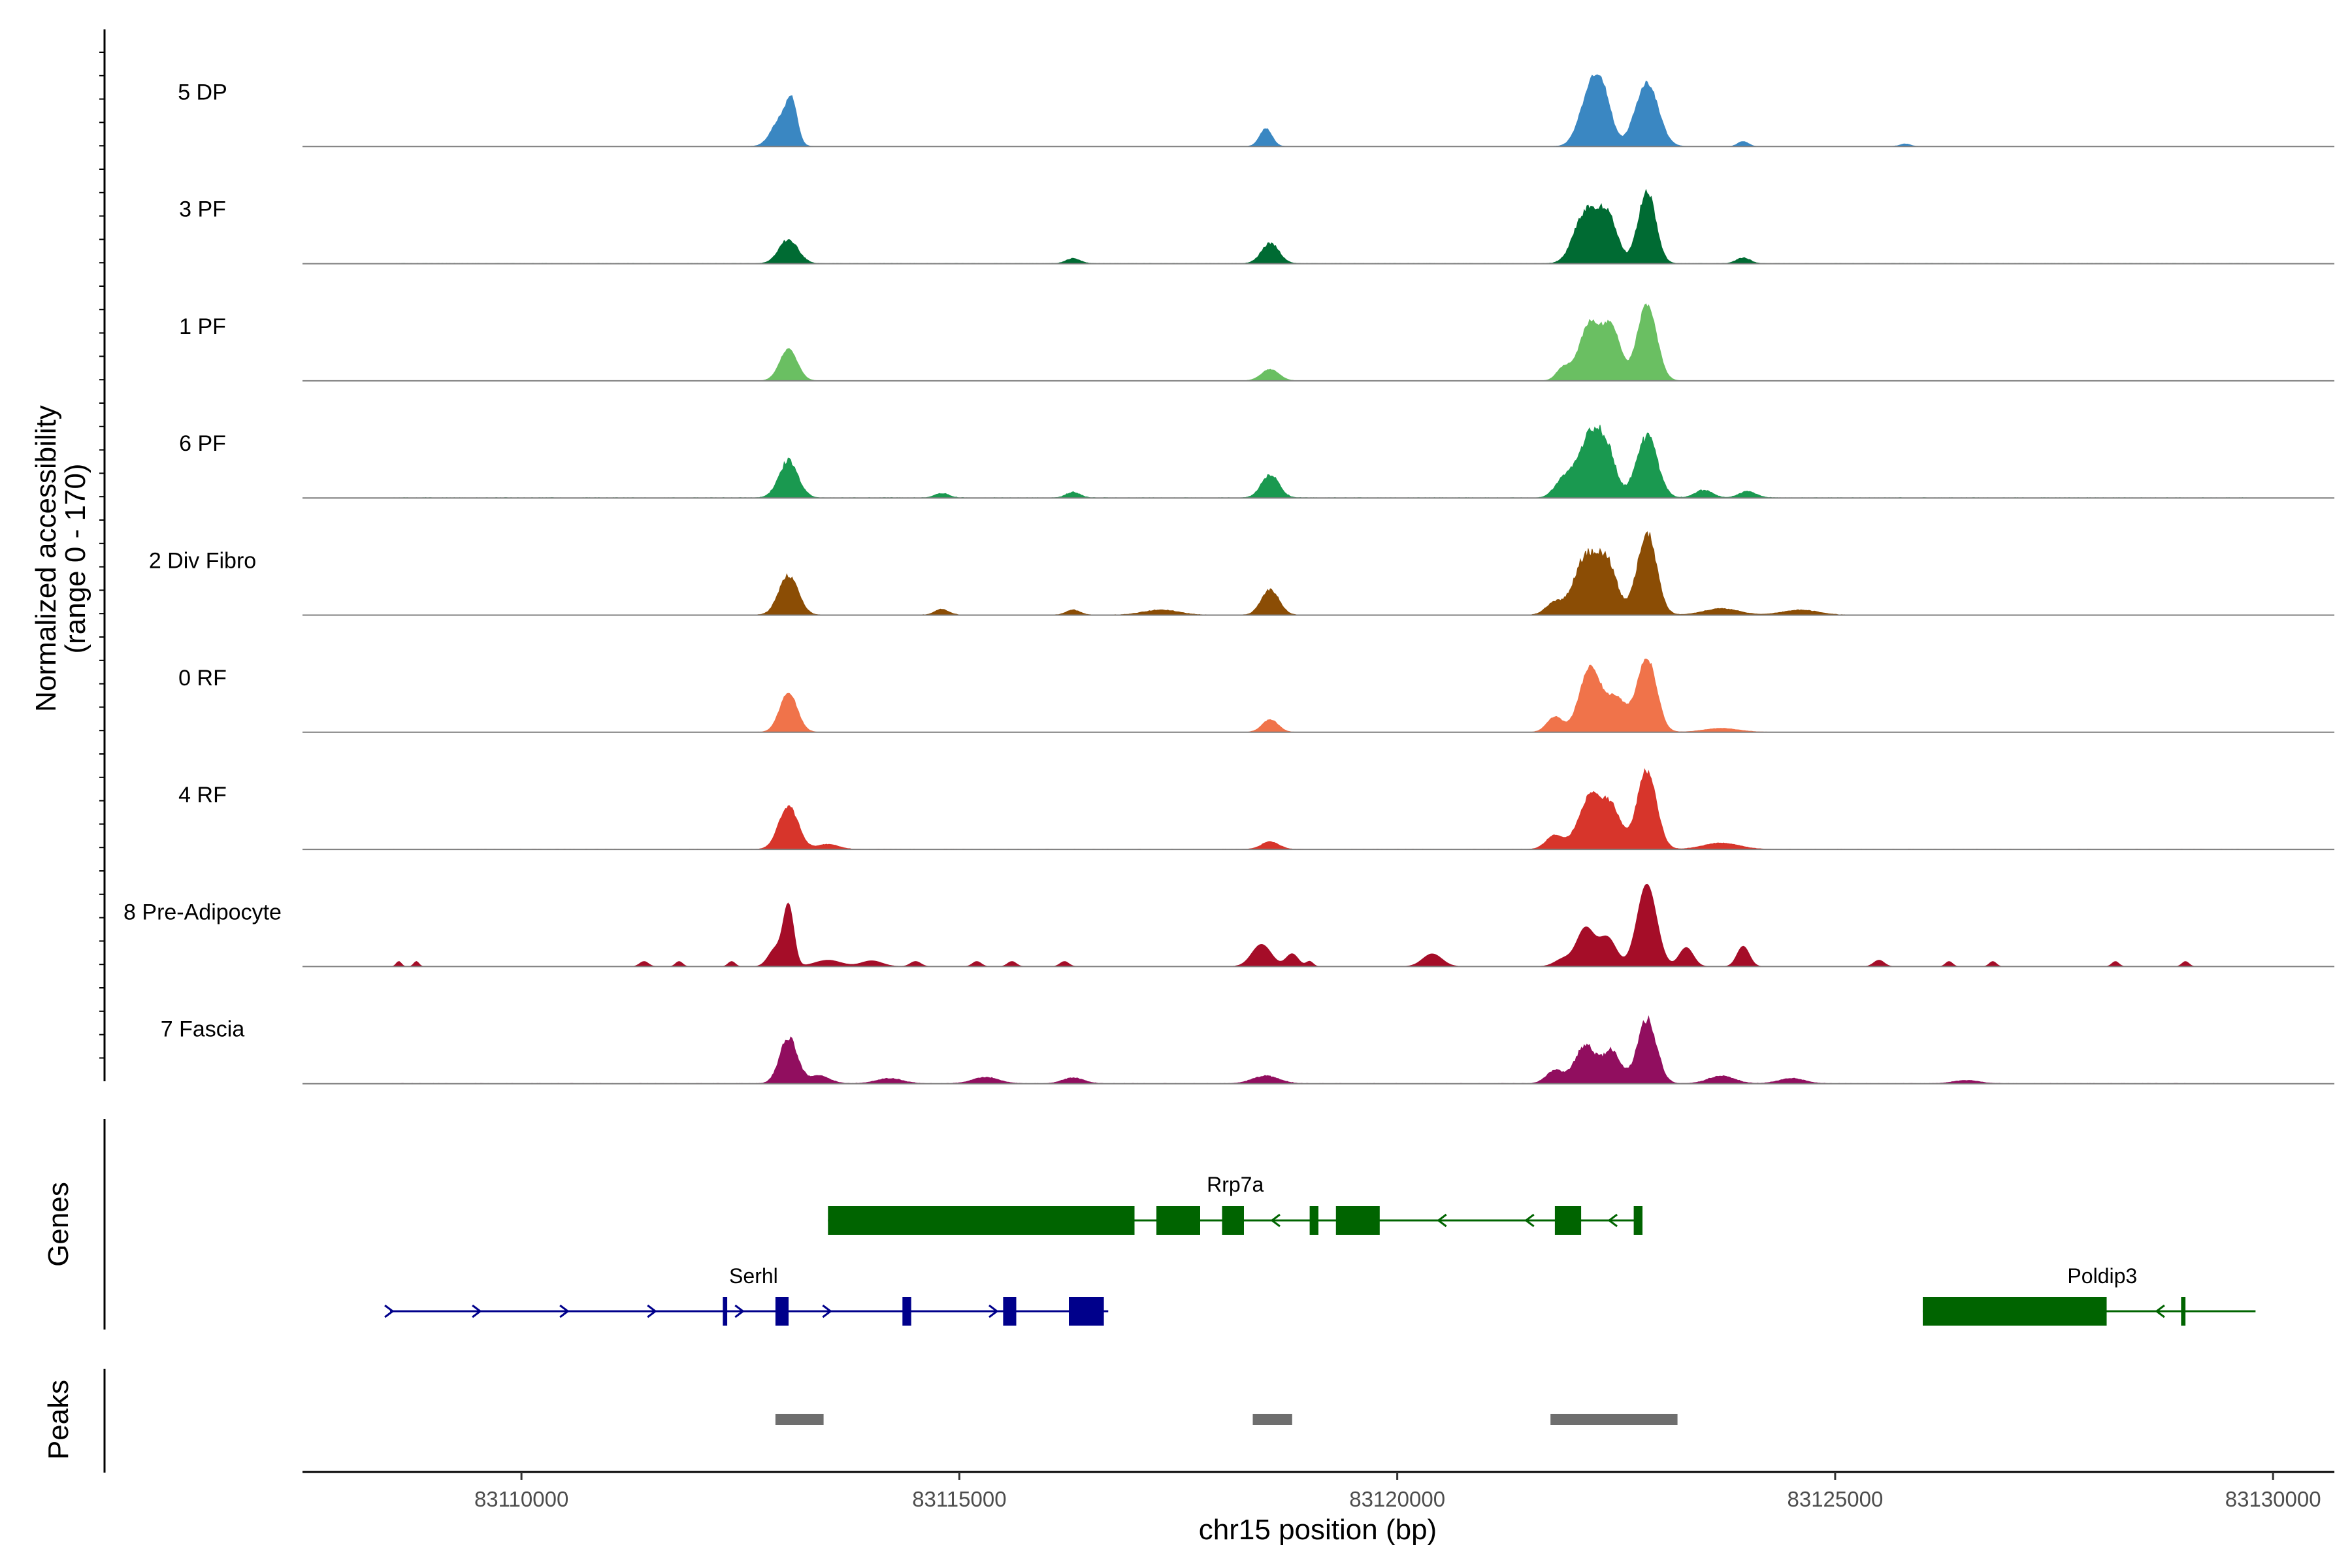 This screenshot has width=2352, height=1568. What do you see at coordinates (202, 92) in the screenshot?
I see `track-label: 5 DP` at bounding box center [202, 92].